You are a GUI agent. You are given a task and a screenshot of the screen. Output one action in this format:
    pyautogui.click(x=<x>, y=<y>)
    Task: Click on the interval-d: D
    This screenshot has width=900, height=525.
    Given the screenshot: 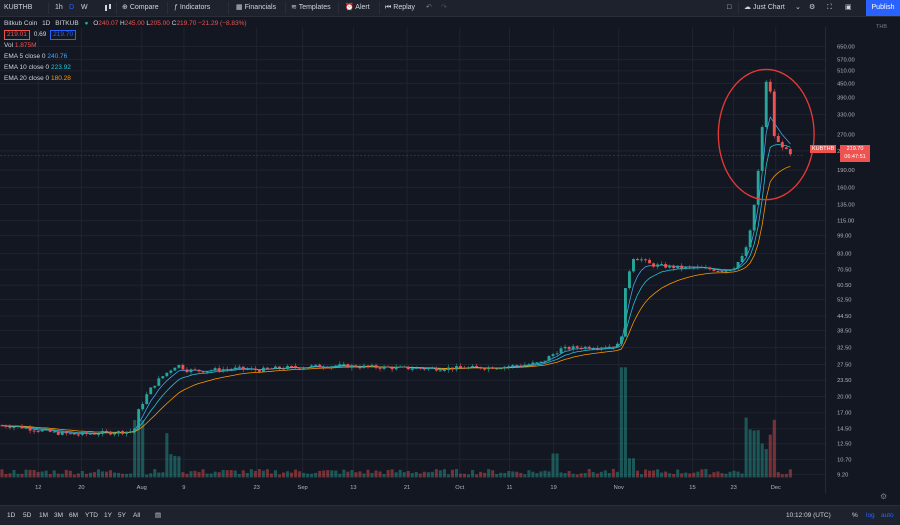 What is the action you would take?
    pyautogui.click(x=72, y=7)
    